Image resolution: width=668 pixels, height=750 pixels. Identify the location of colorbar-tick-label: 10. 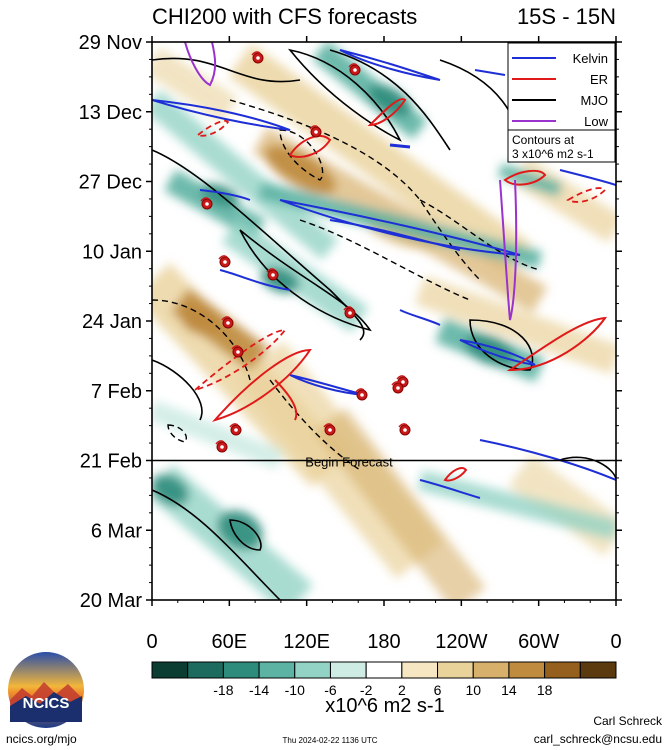
(473, 690).